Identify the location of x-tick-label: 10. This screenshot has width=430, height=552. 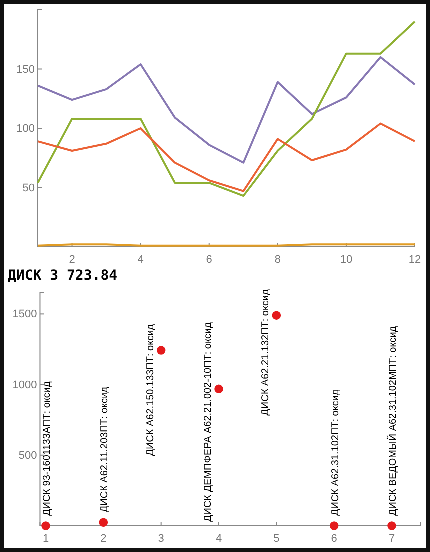
(346, 260).